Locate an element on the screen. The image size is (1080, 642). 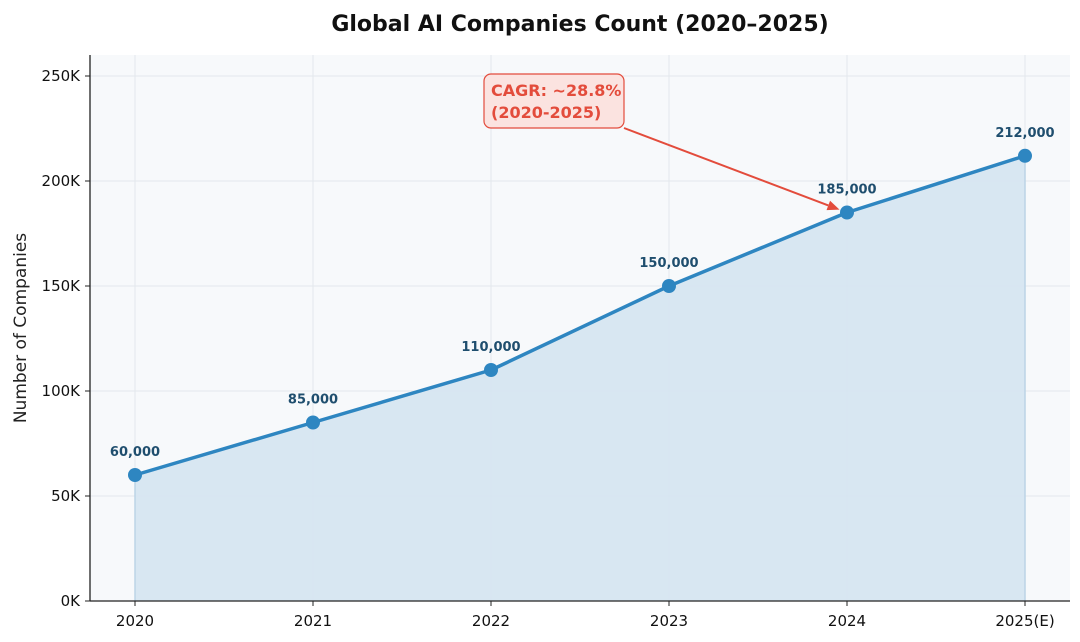
annotation-arrow is located at coordinates (726, 167).